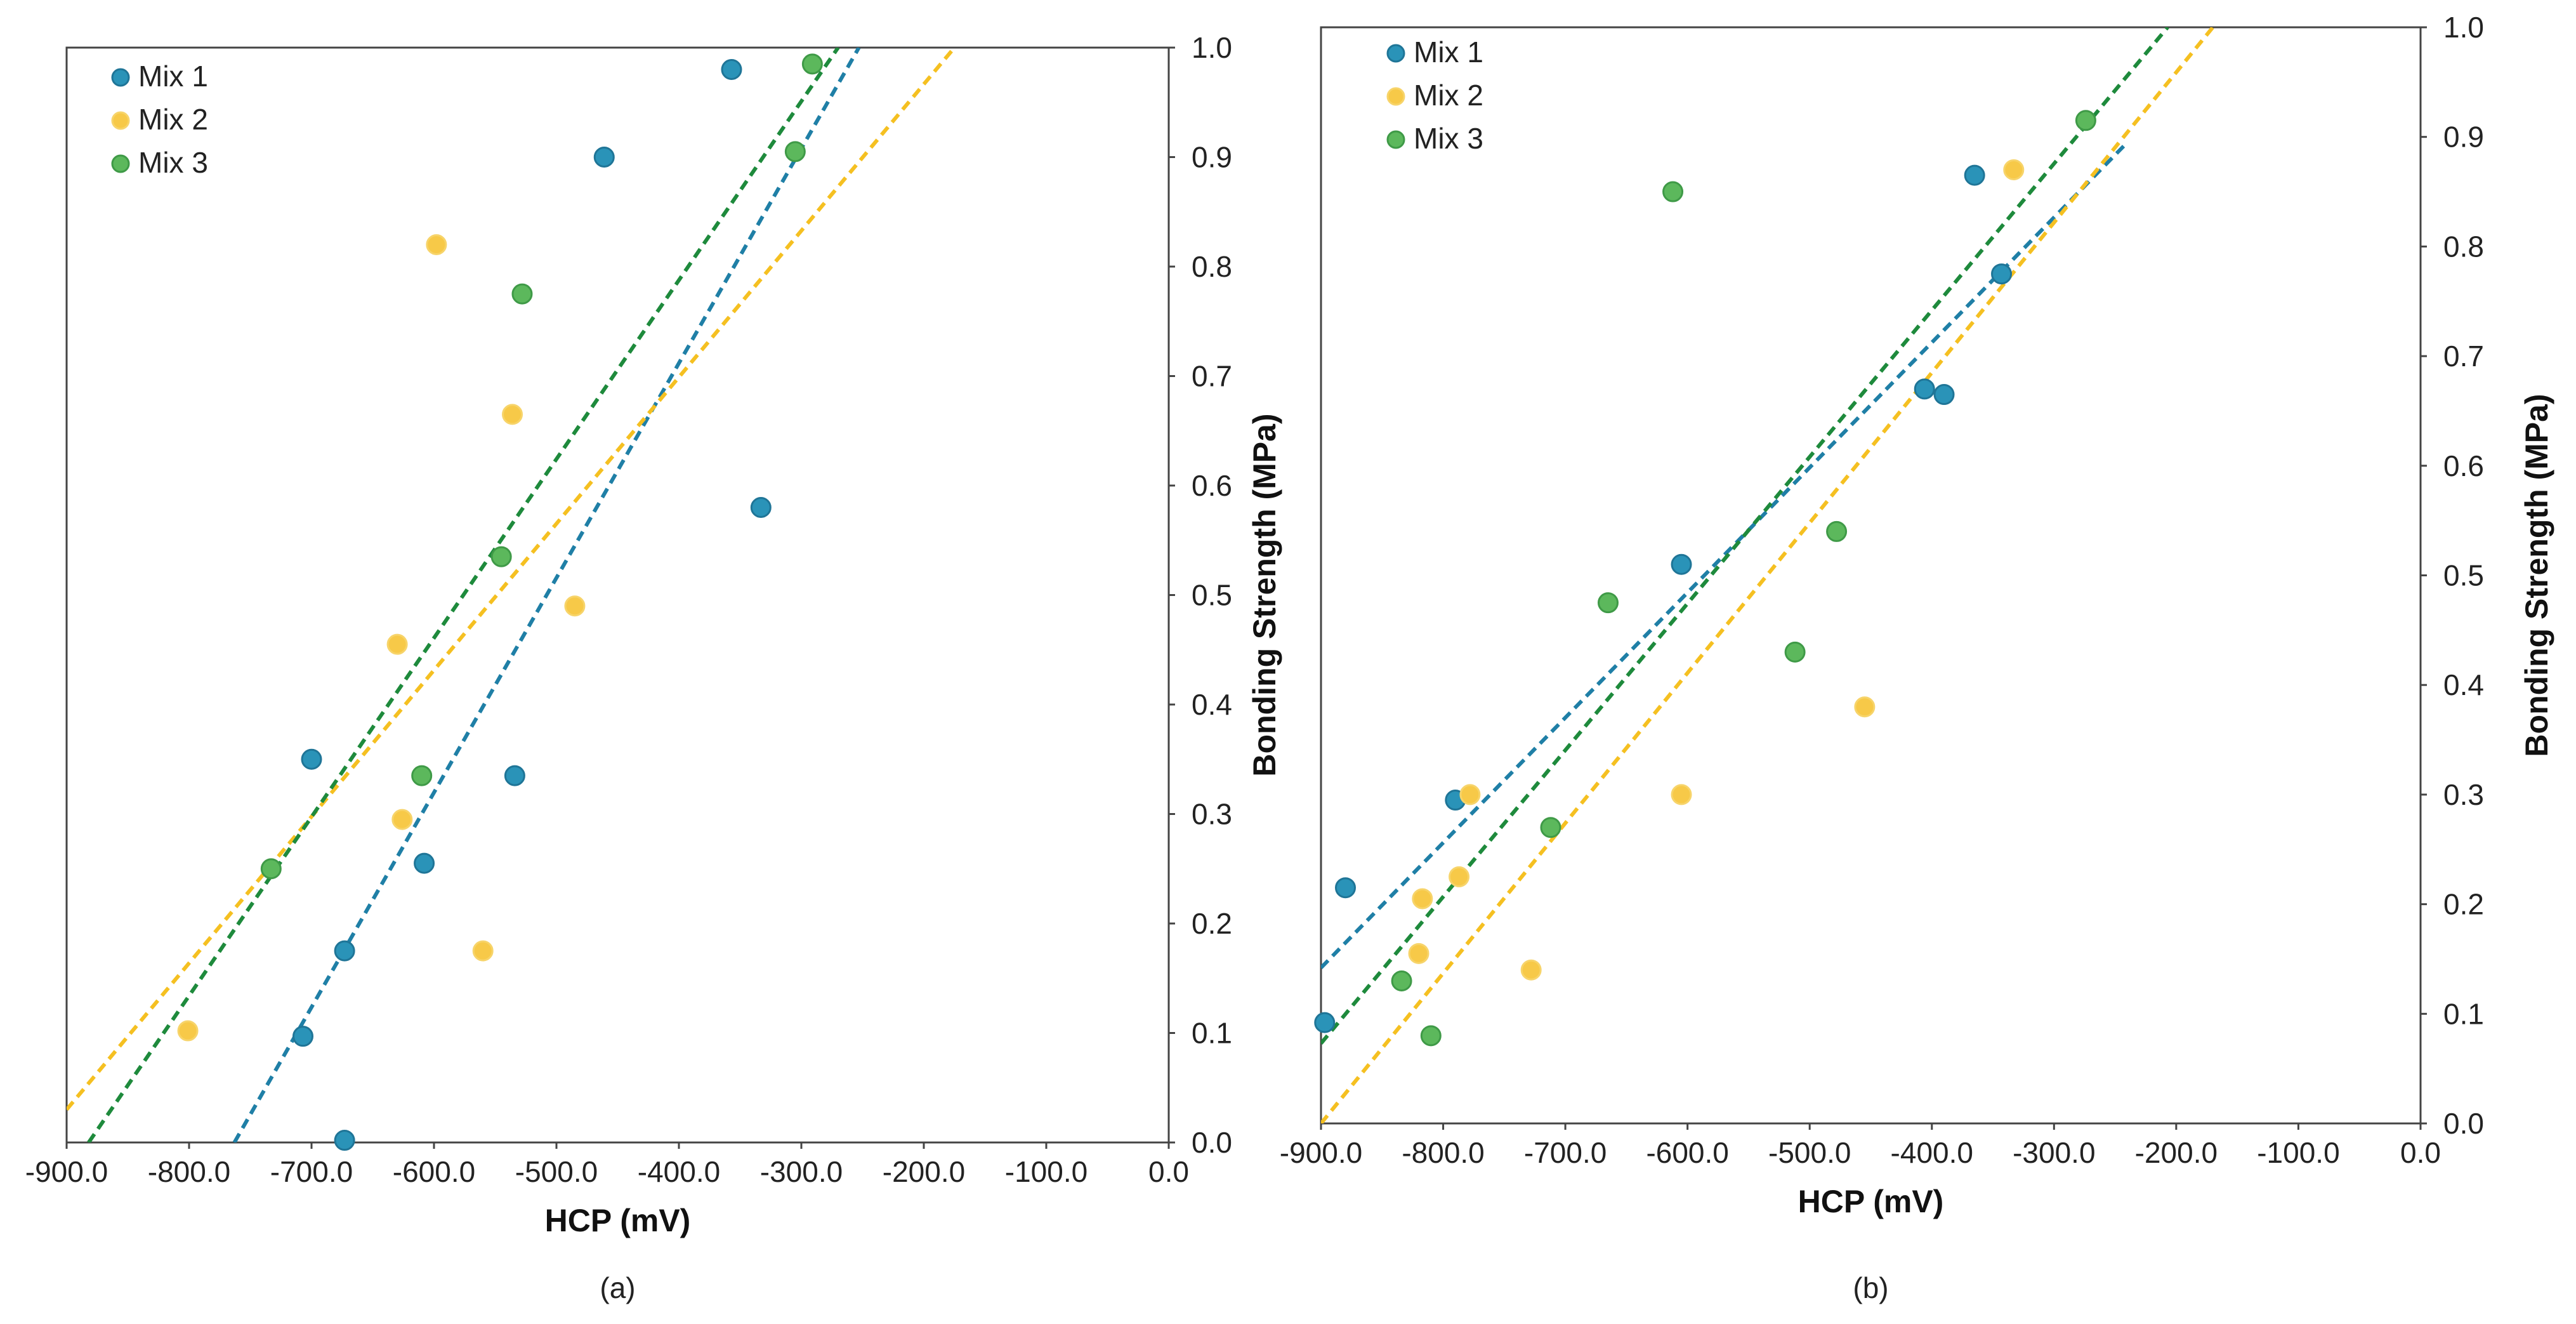  What do you see at coordinates (2463, 1014) in the screenshot?
I see `y-tick-label: 0.1` at bounding box center [2463, 1014].